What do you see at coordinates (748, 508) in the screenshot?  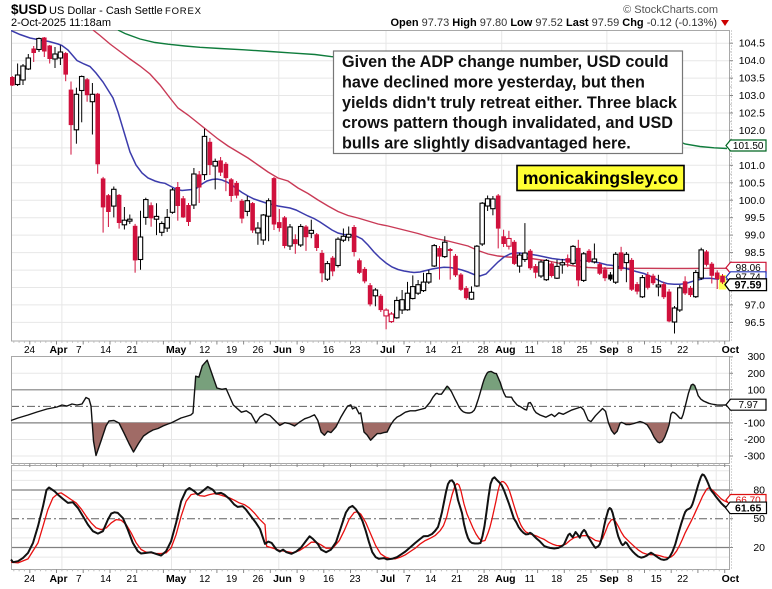 I see `svg-text: 61.65` at bounding box center [748, 508].